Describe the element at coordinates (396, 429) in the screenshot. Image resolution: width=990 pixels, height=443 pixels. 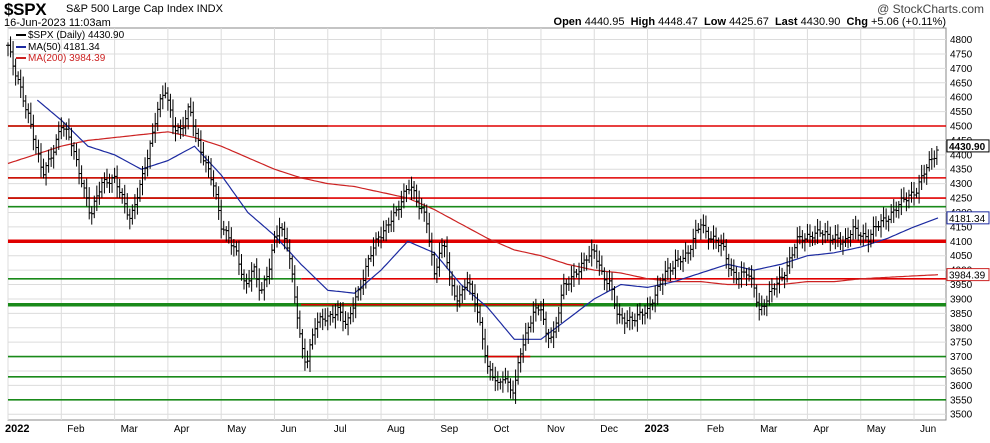
I see `x-tick-label: Aug` at that location.